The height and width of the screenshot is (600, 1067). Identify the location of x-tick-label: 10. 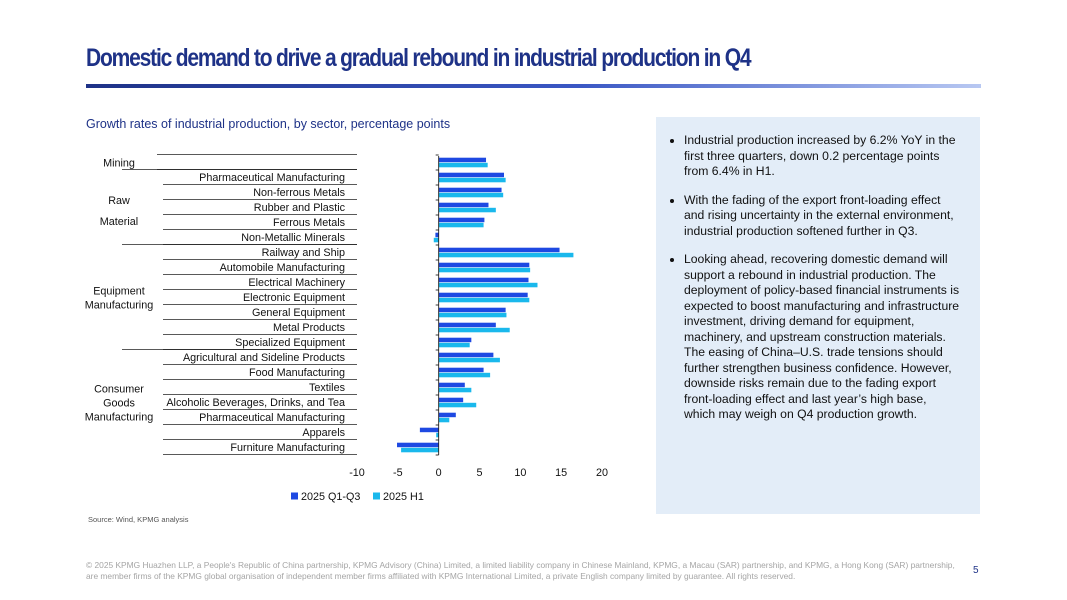
(520, 473).